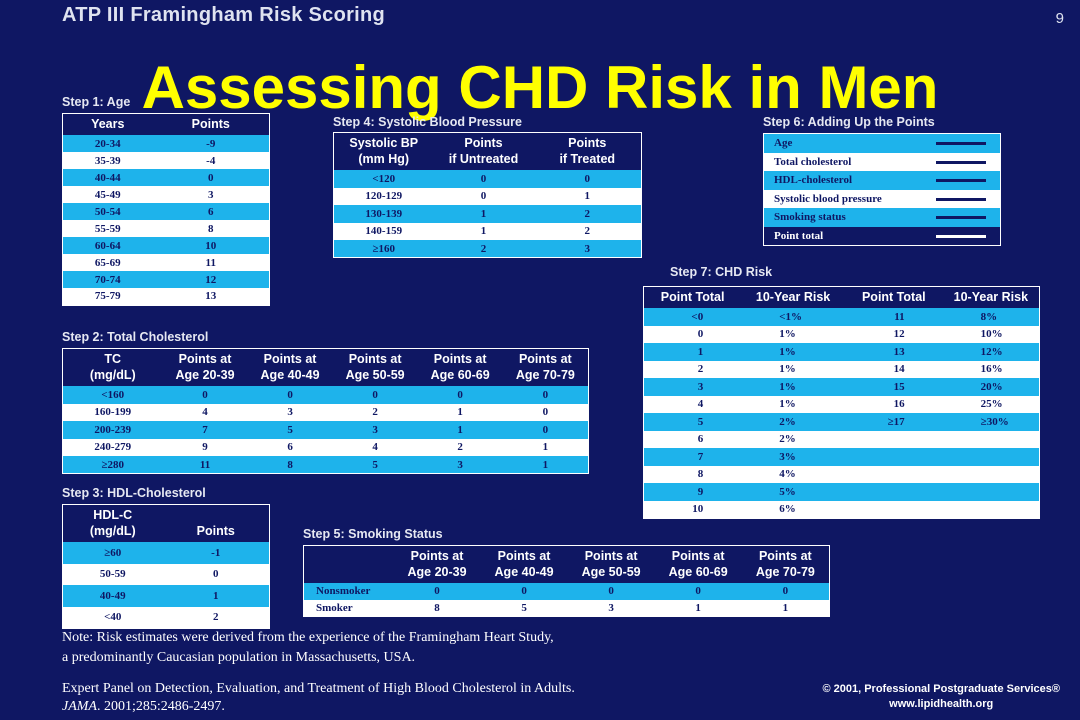 Image resolution: width=1080 pixels, height=720 pixels. What do you see at coordinates (692, 317) in the screenshot?
I see `step7-cell: <0` at bounding box center [692, 317].